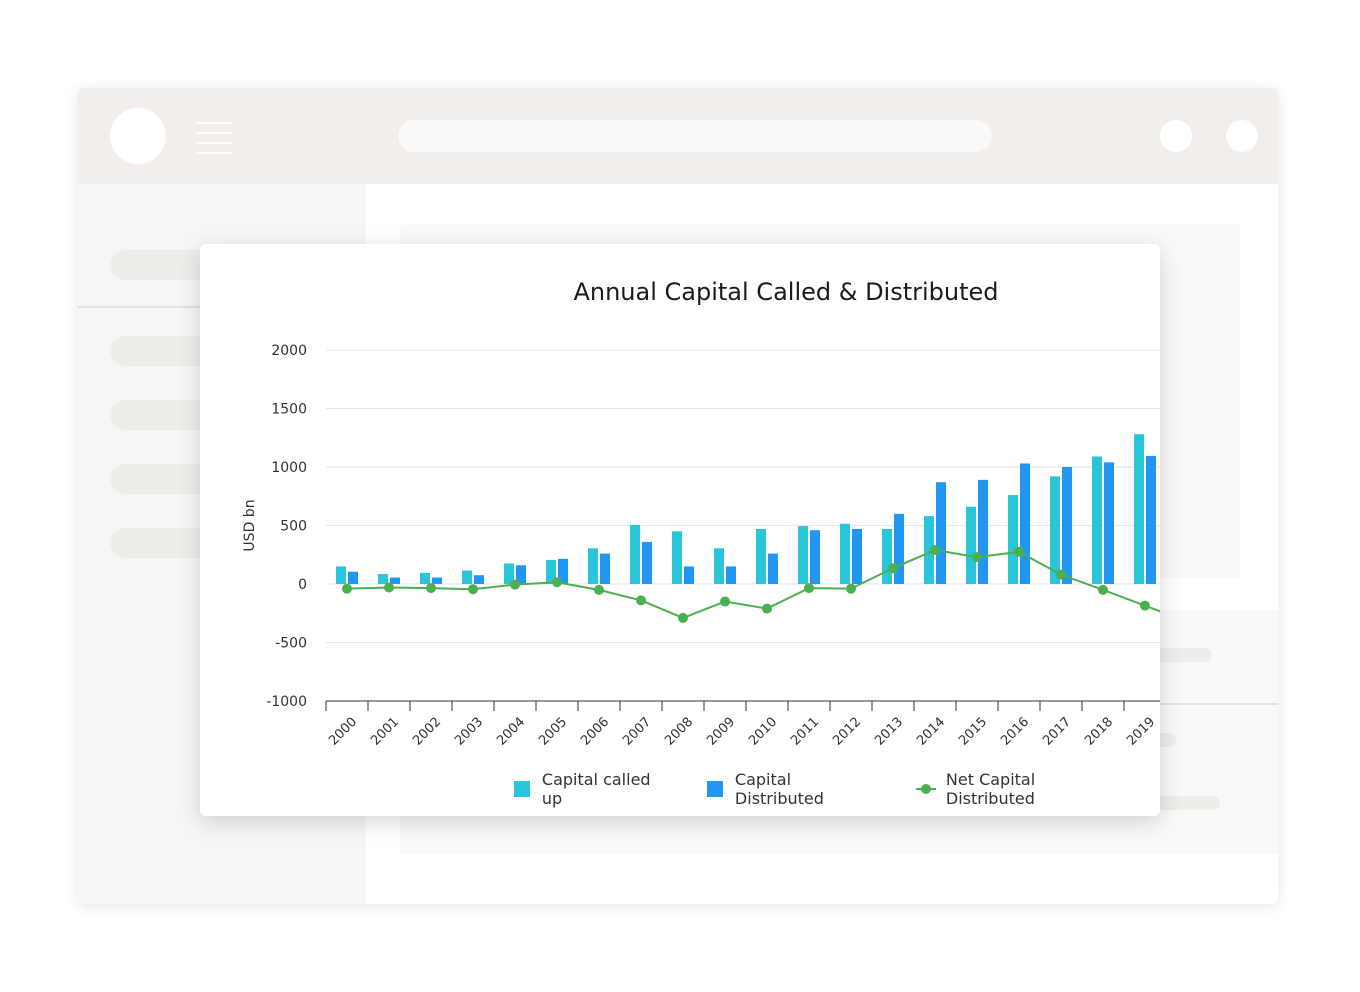 This screenshot has height=992, width=1360. What do you see at coordinates (763, 732) in the screenshot?
I see `x-tick-label: 2010` at bounding box center [763, 732].